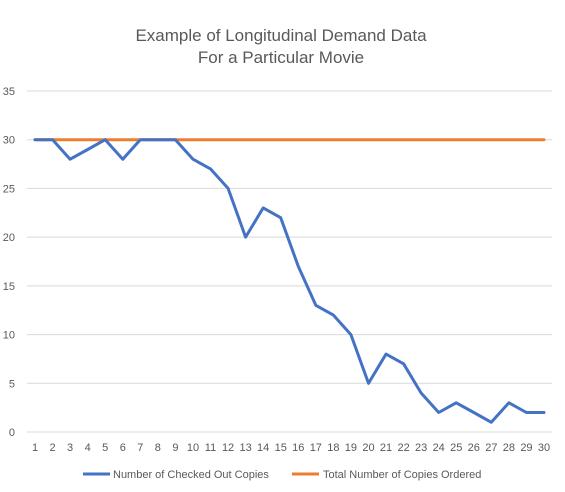 This screenshot has width=565, height=492. Describe the element at coordinates (123, 448) in the screenshot. I see `x-tick-label: 6` at that location.